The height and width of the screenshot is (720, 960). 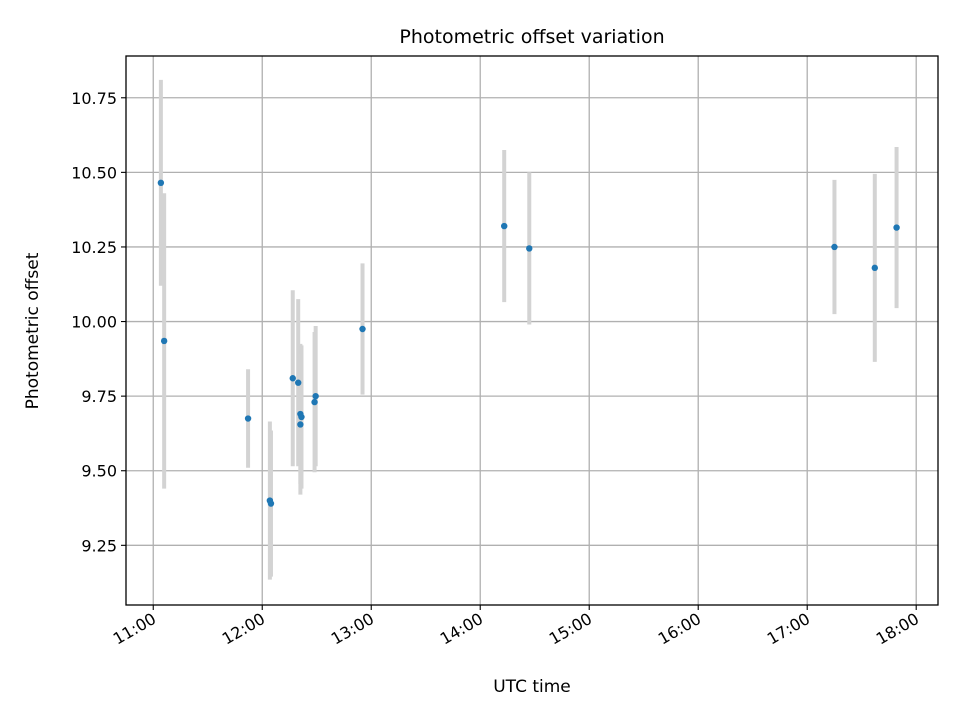 What do you see at coordinates (570, 629) in the screenshot?
I see `x-tick-label: 15:00` at bounding box center [570, 629].